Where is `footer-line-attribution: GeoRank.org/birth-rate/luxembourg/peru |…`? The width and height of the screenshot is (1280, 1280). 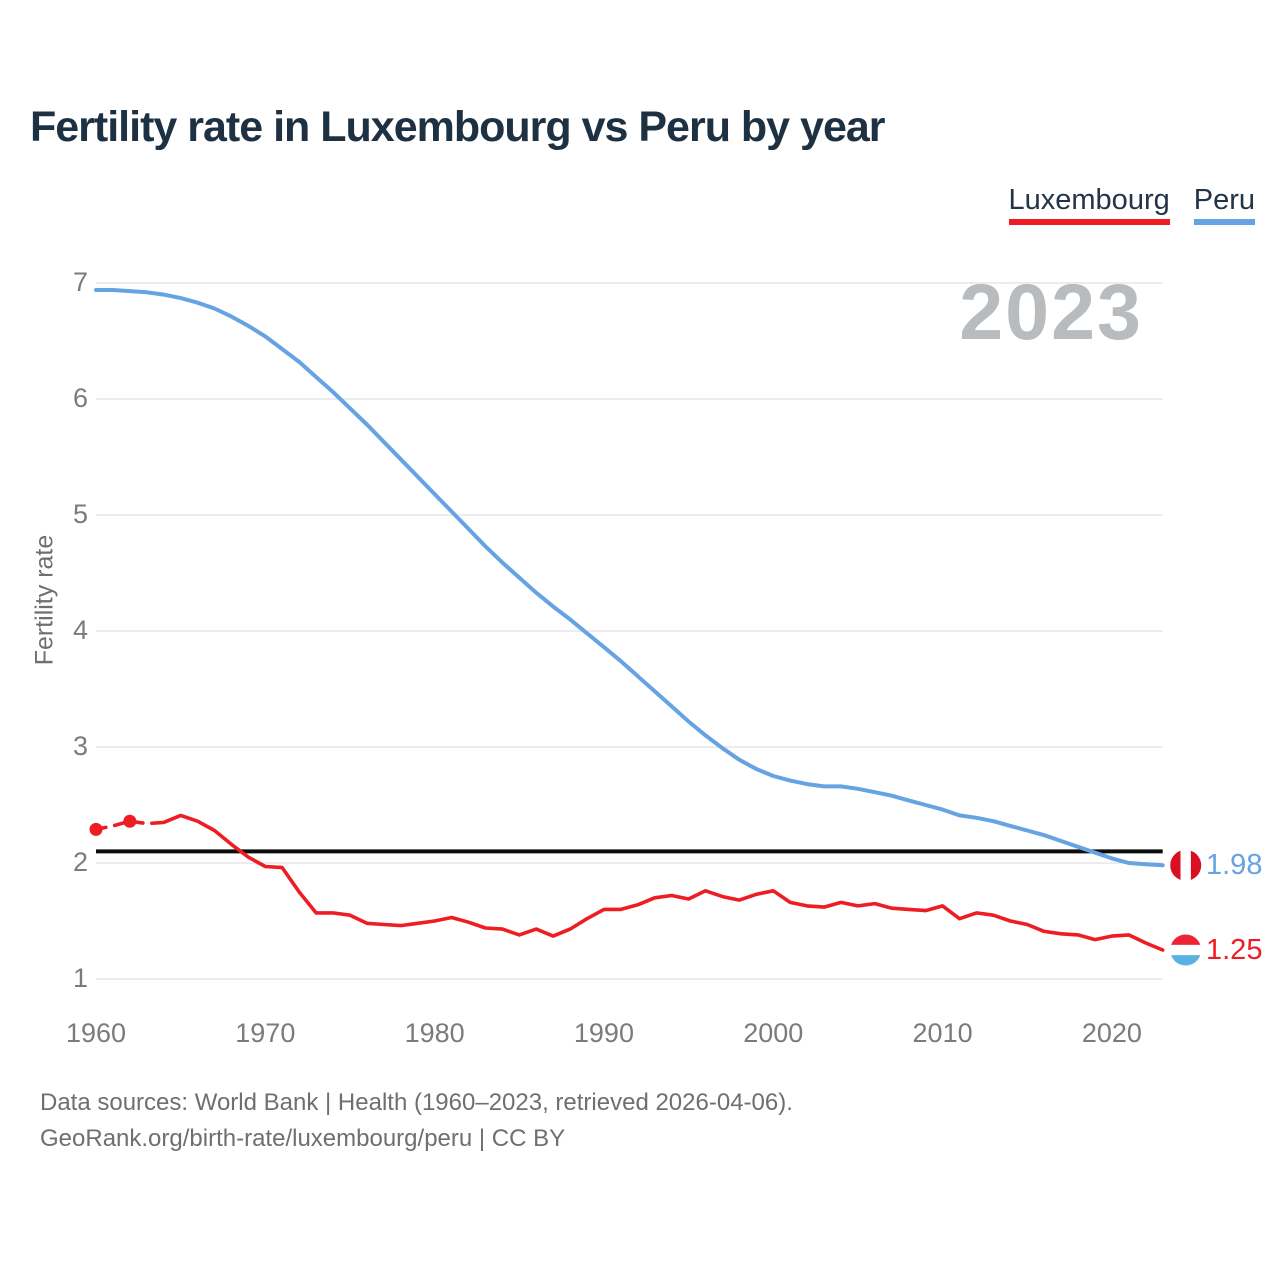 footer-line-attribution: GeoRank.org/birth-rate/luxembourg/peru |… is located at coordinates (303, 1138).